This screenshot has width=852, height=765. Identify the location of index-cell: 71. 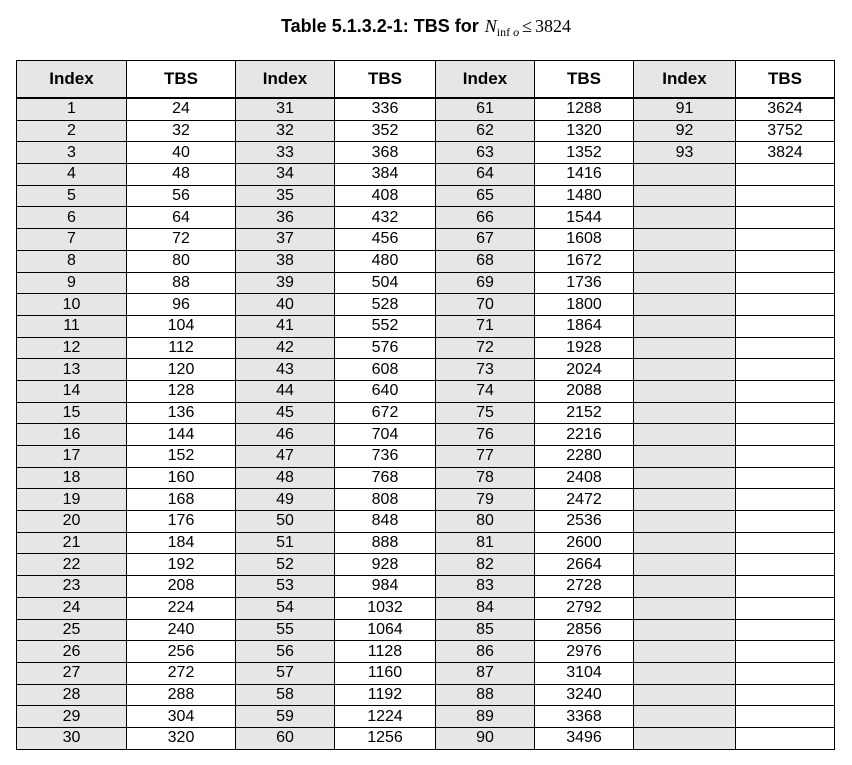
(485, 326).